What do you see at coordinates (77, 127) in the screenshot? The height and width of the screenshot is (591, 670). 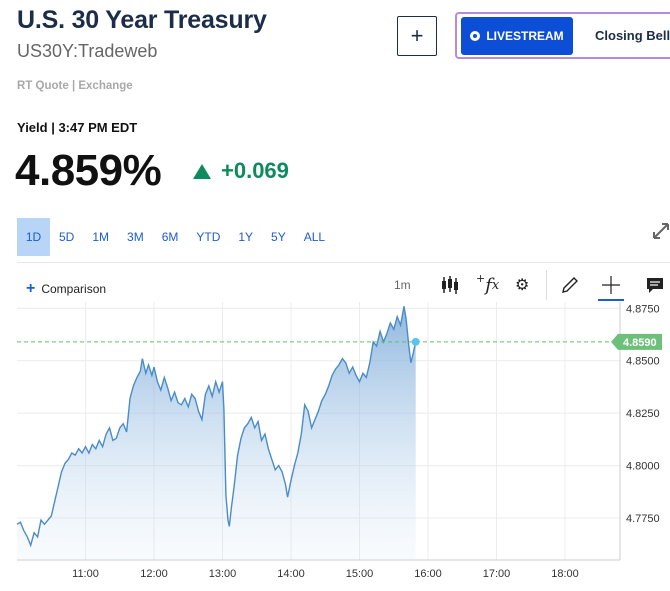 I see `yield-timestamp: Yield | 3:47 PM EDT` at bounding box center [77, 127].